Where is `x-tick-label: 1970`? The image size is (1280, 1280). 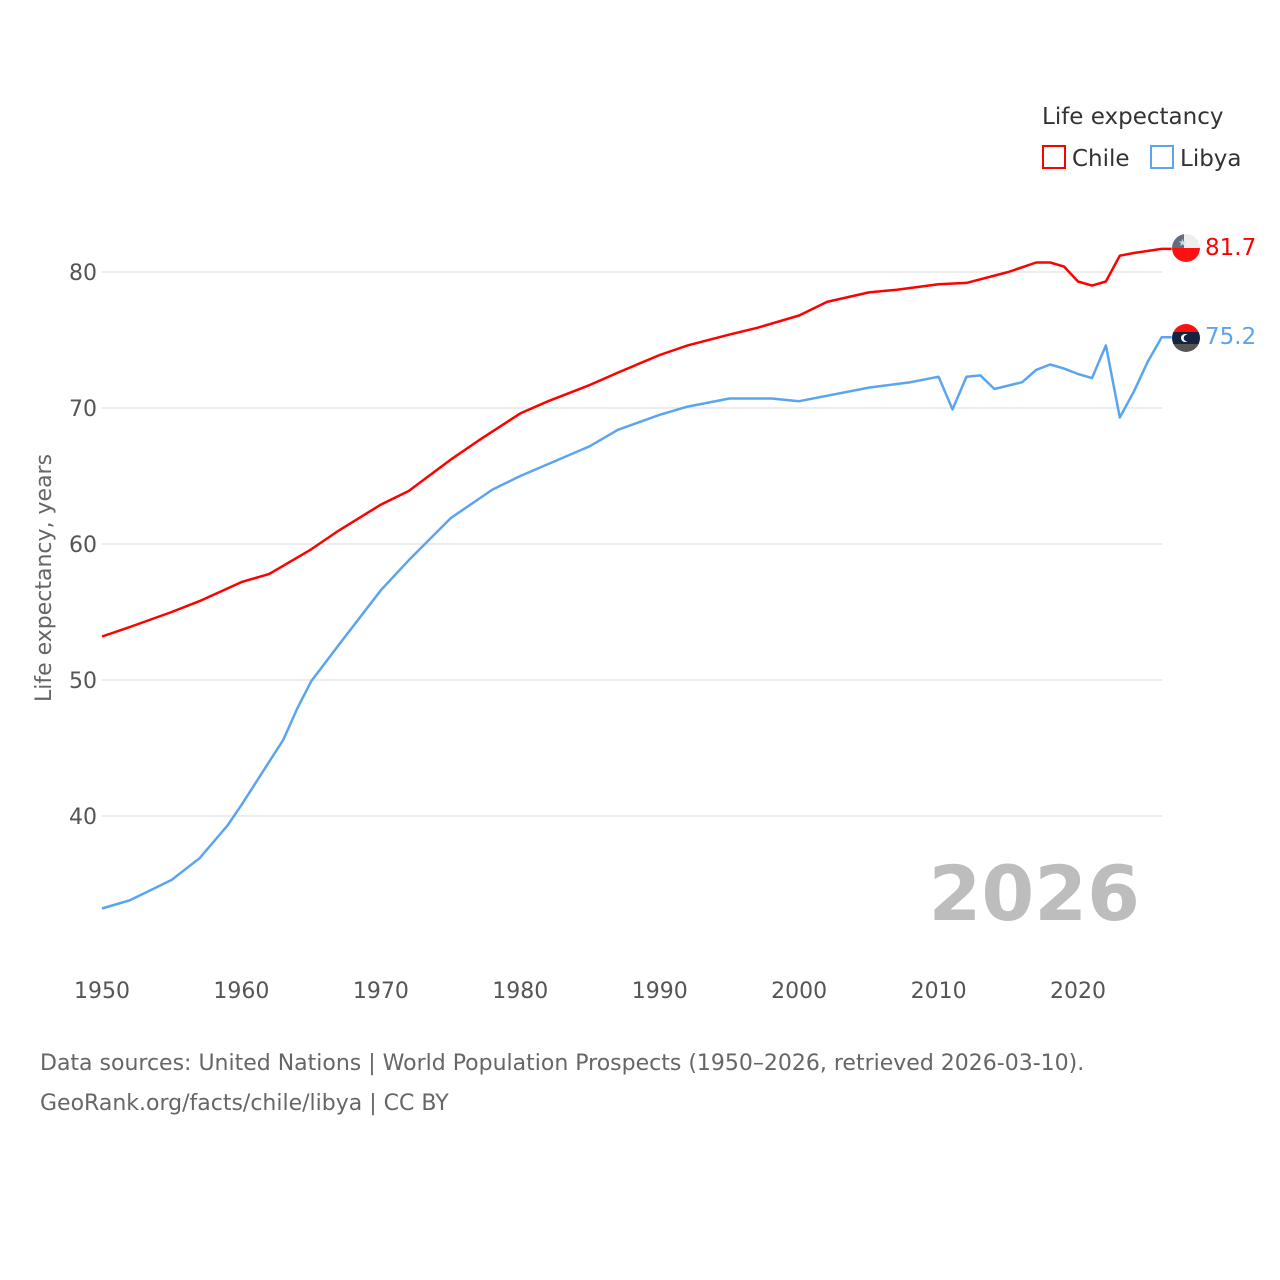
x-tick-label: 1970 is located at coordinates (381, 991).